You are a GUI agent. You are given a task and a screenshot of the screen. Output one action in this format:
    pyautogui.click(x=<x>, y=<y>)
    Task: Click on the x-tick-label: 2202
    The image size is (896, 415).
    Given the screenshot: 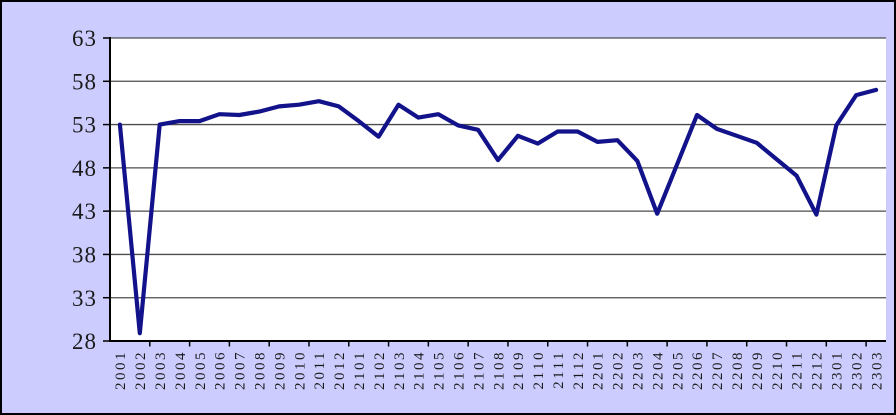 What is the action you would take?
    pyautogui.click(x=619, y=370)
    